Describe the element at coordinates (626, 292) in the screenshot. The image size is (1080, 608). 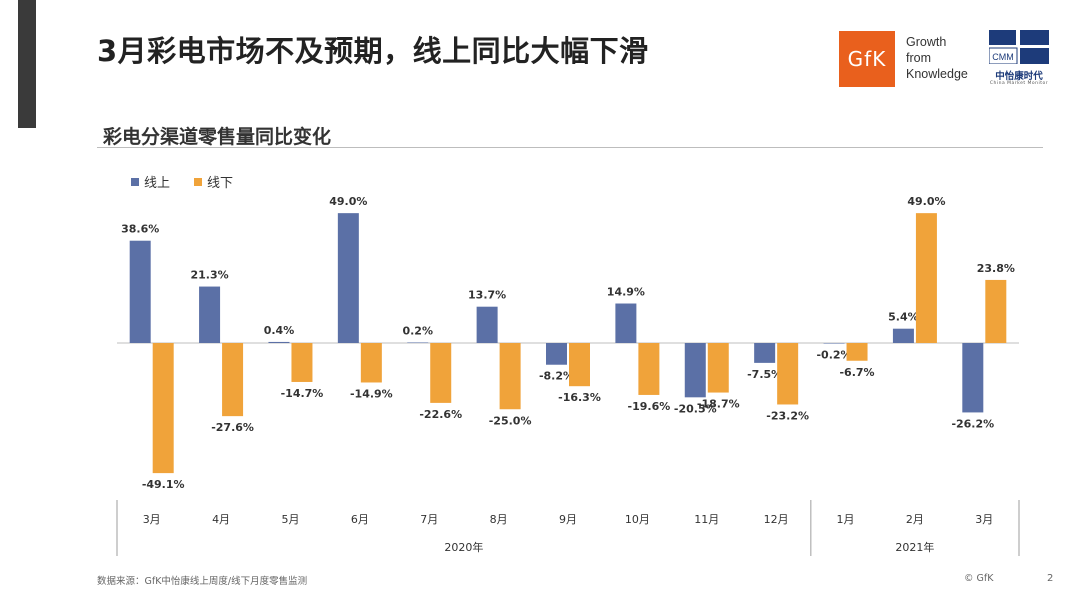
I see `data-label-online-7: 14.9%` at that location.